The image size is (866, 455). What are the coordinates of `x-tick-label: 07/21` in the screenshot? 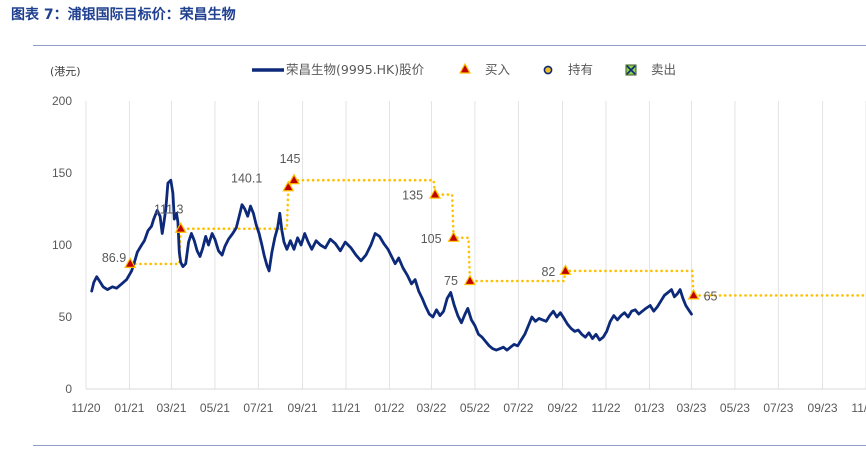 It's located at (258, 408).